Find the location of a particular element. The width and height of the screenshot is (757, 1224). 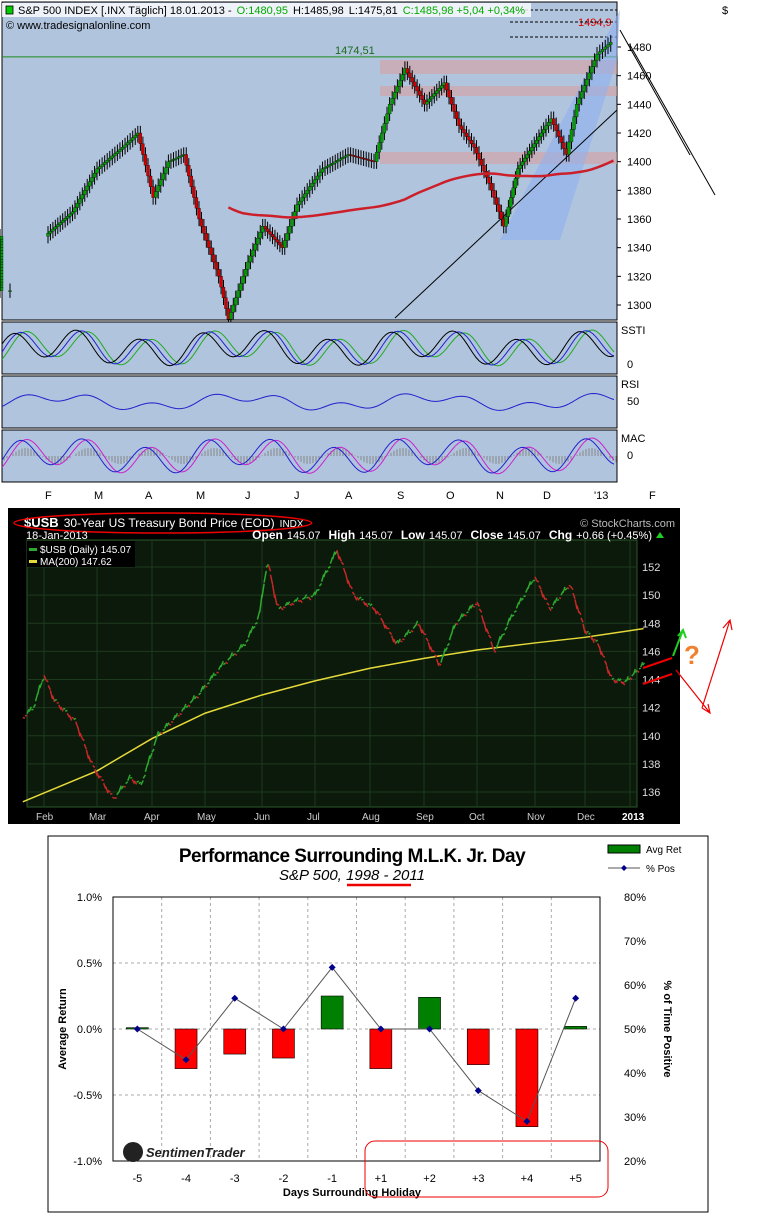

bear-arrow is located at coordinates (693, 692).